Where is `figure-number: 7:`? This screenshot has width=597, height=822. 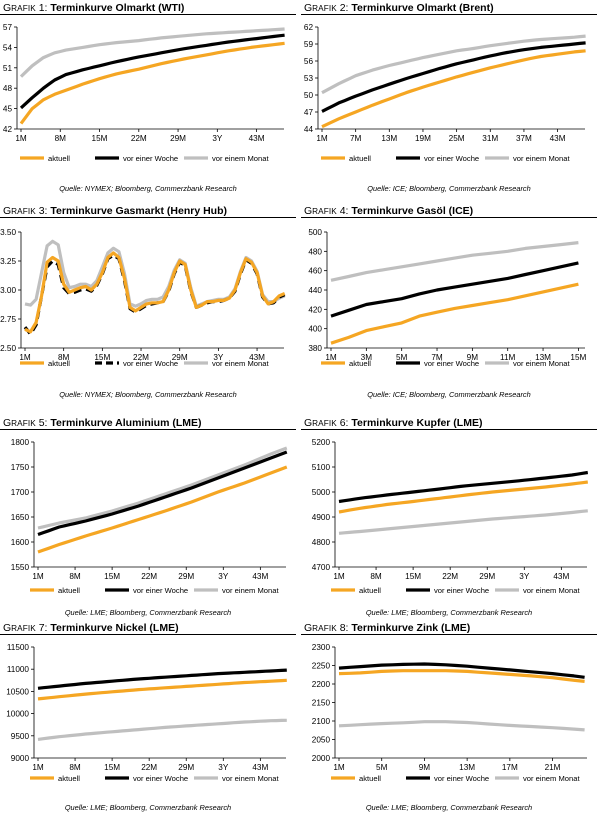 figure-number: 7: is located at coordinates (43, 628).